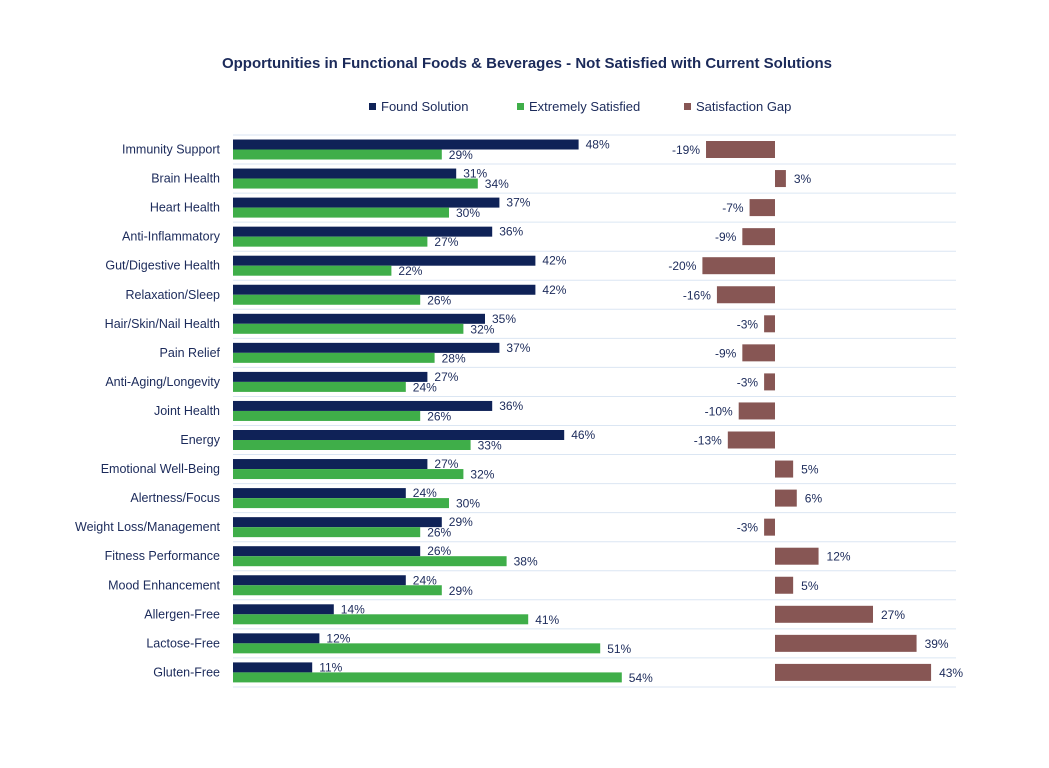 Image resolution: width=1049 pixels, height=768 pixels. What do you see at coordinates (446, 377) in the screenshot?
I see `label-found-solution-anti-aging-longevity: 27%` at bounding box center [446, 377].